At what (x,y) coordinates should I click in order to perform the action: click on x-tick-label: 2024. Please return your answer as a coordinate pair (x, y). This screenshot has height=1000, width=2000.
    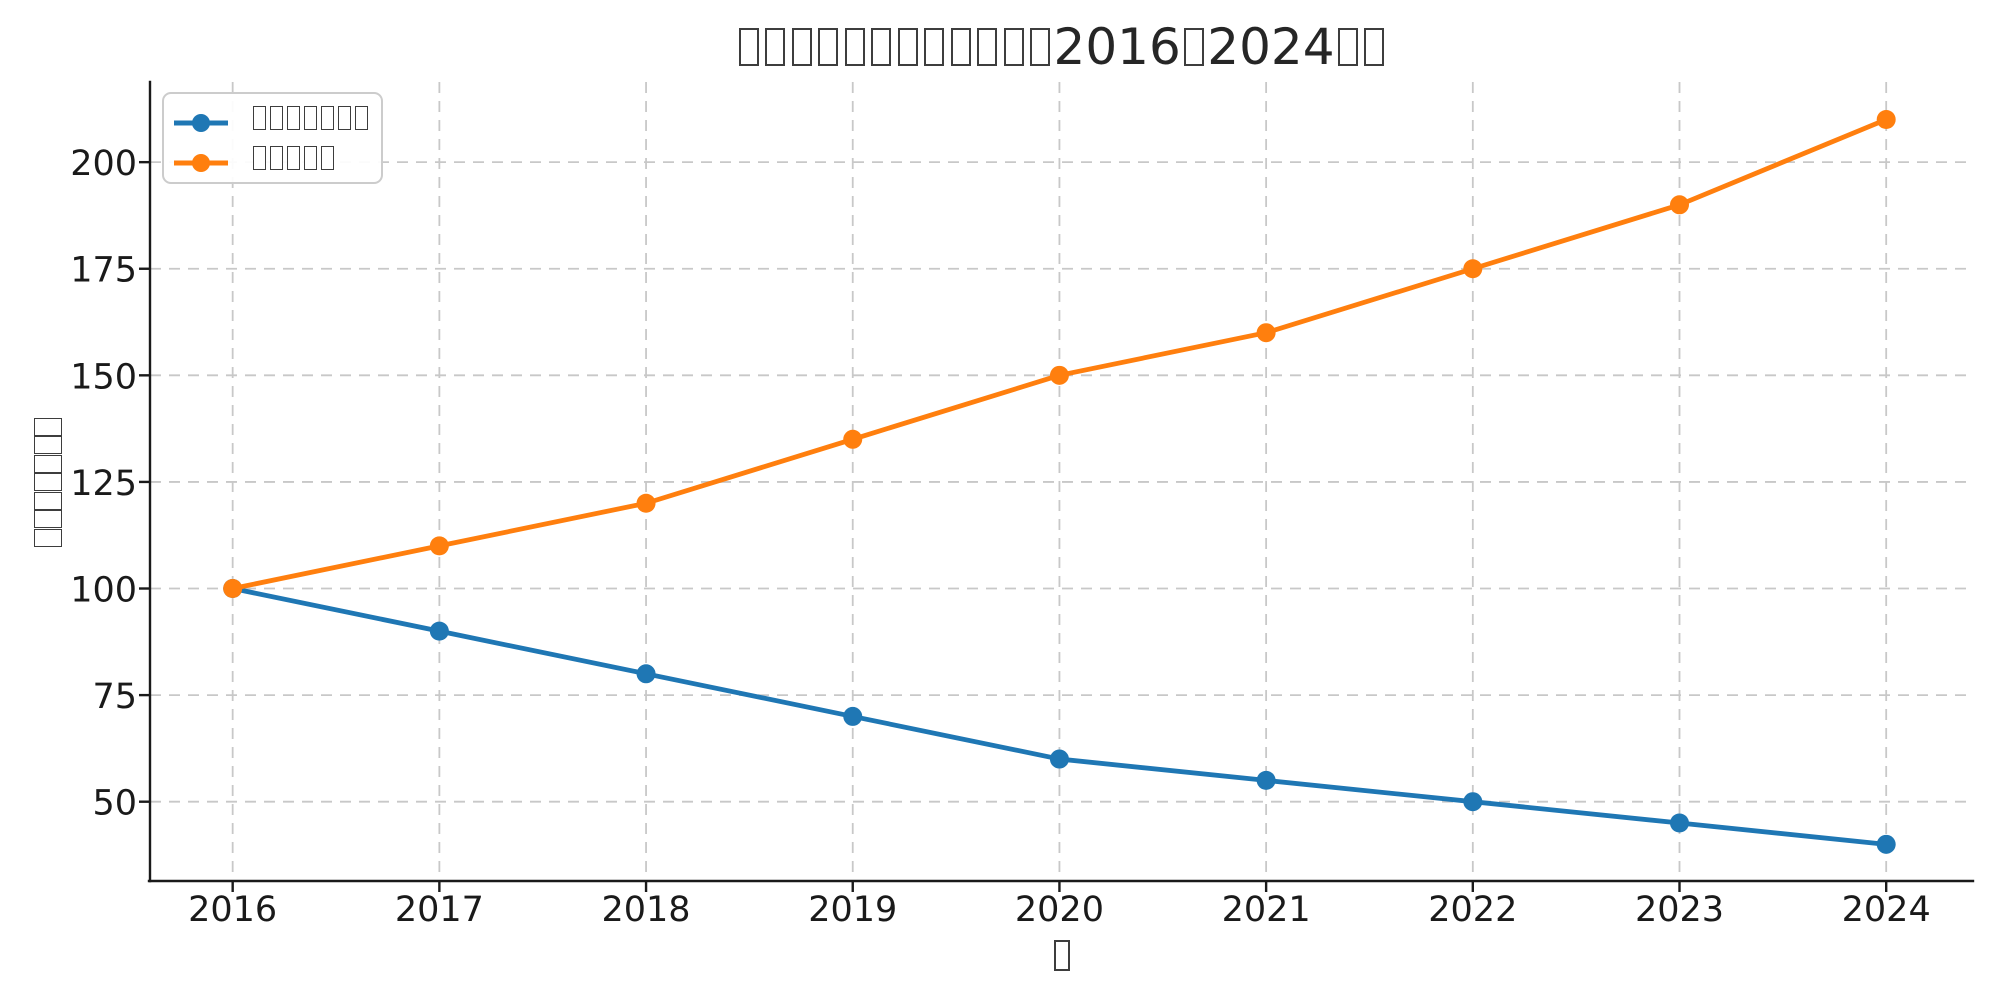
    Looking at the image, I should click on (1886, 910).